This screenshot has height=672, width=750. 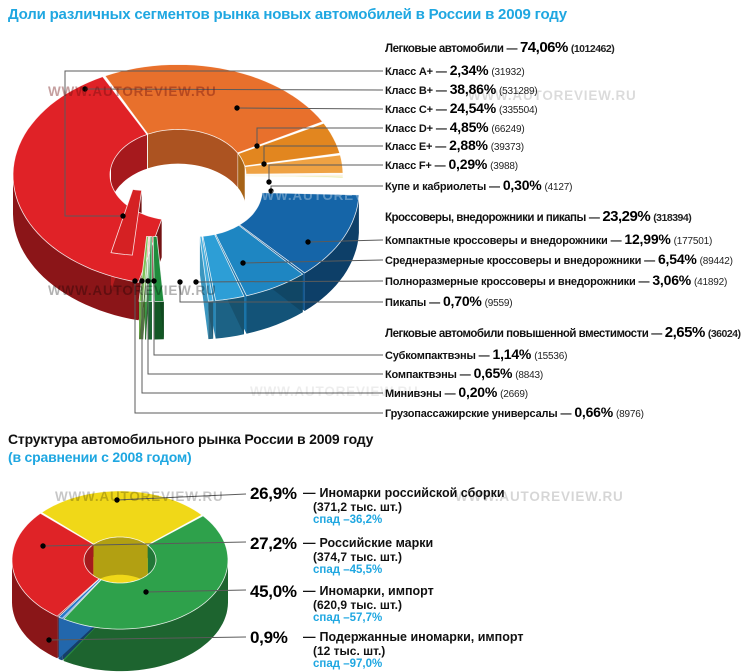 I want to click on chart2-donut, so click(x=120, y=581).